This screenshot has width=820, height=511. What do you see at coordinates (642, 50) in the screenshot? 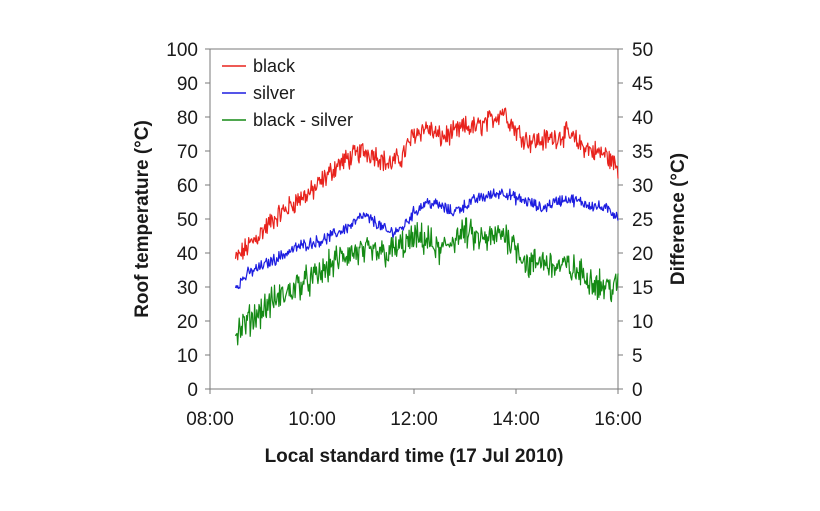
I see `y2-tick-label: 50` at bounding box center [642, 50].